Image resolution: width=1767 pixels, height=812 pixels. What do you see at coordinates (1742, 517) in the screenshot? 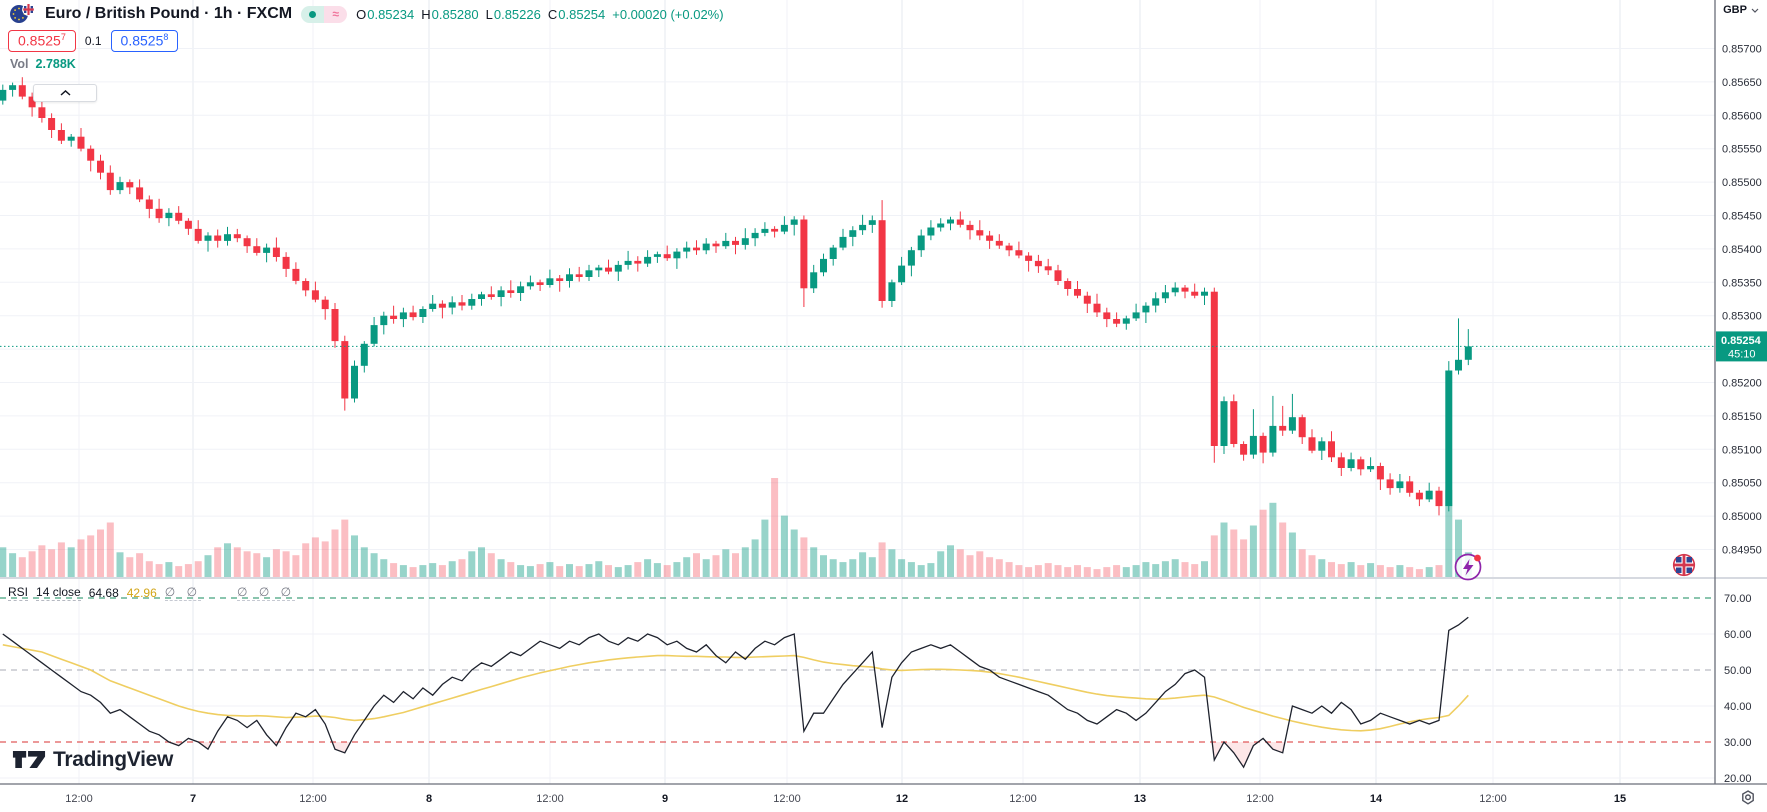
I see `svg-text: 0.85000` at bounding box center [1742, 517].